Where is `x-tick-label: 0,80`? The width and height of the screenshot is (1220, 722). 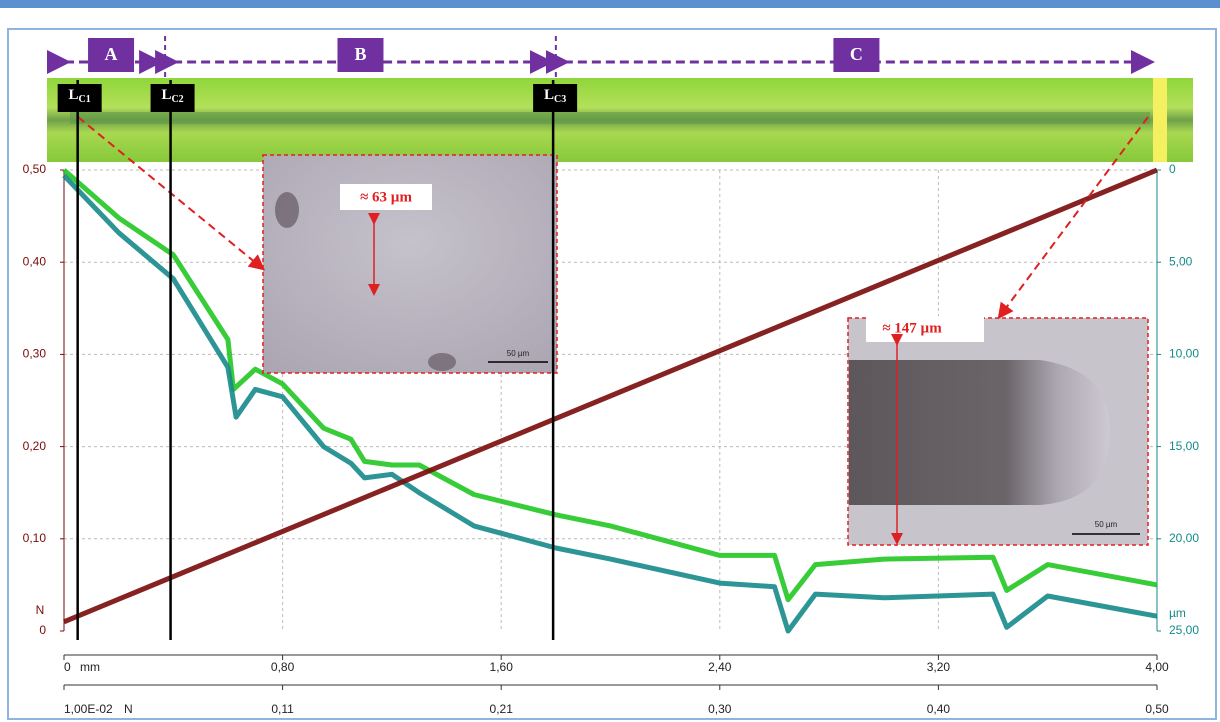
x-tick-label: 0,80 is located at coordinates (283, 667).